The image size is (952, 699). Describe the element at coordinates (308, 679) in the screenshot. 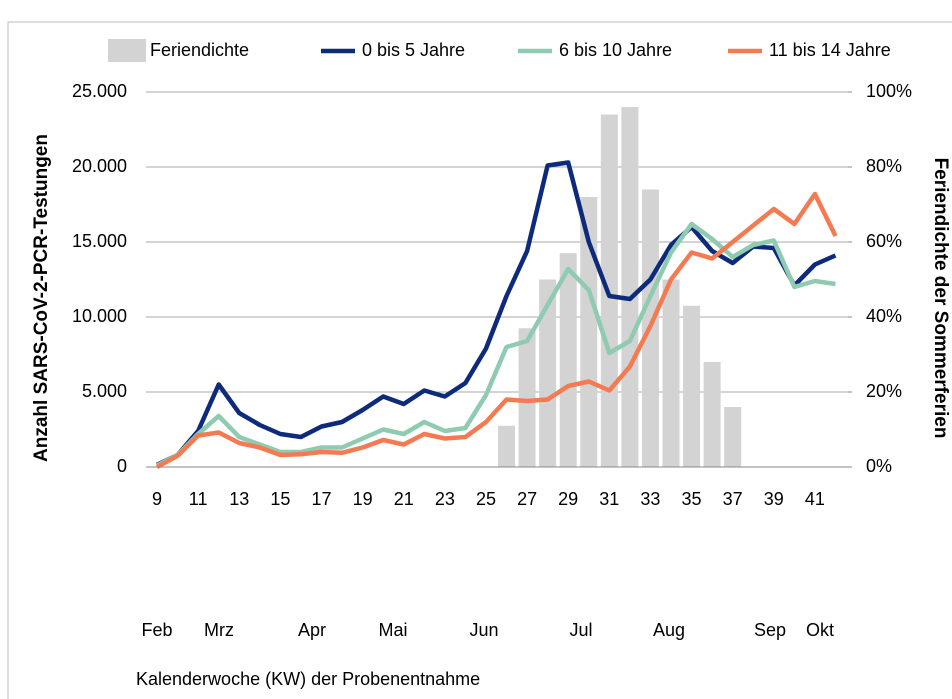

I see `x-axis-title: Kalenderwoche (KW) der Probenentnahme` at that location.